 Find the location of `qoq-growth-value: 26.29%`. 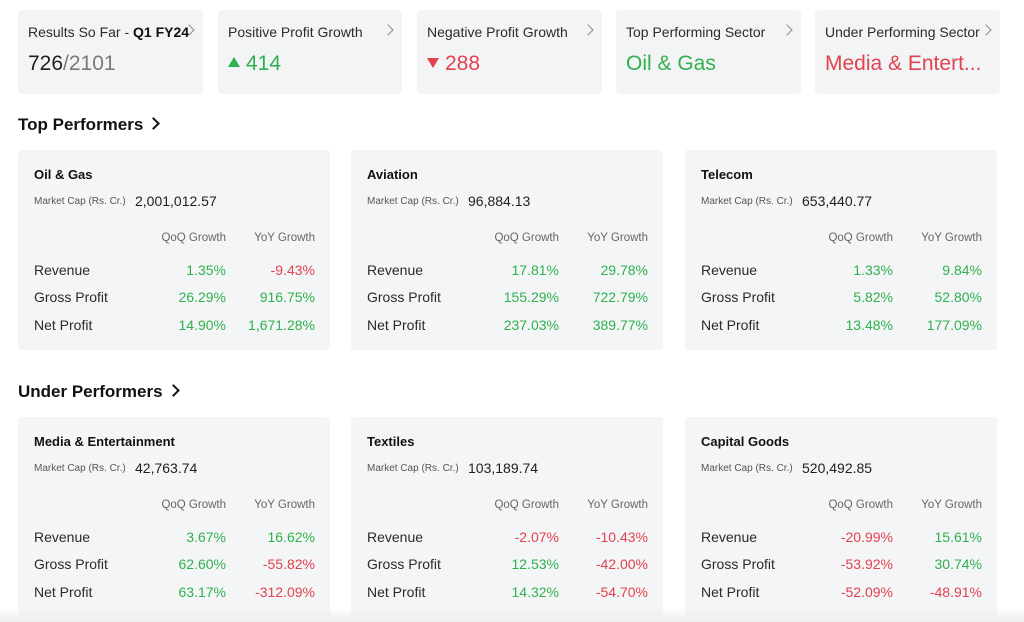

qoq-growth-value: 26.29% is located at coordinates (202, 297).